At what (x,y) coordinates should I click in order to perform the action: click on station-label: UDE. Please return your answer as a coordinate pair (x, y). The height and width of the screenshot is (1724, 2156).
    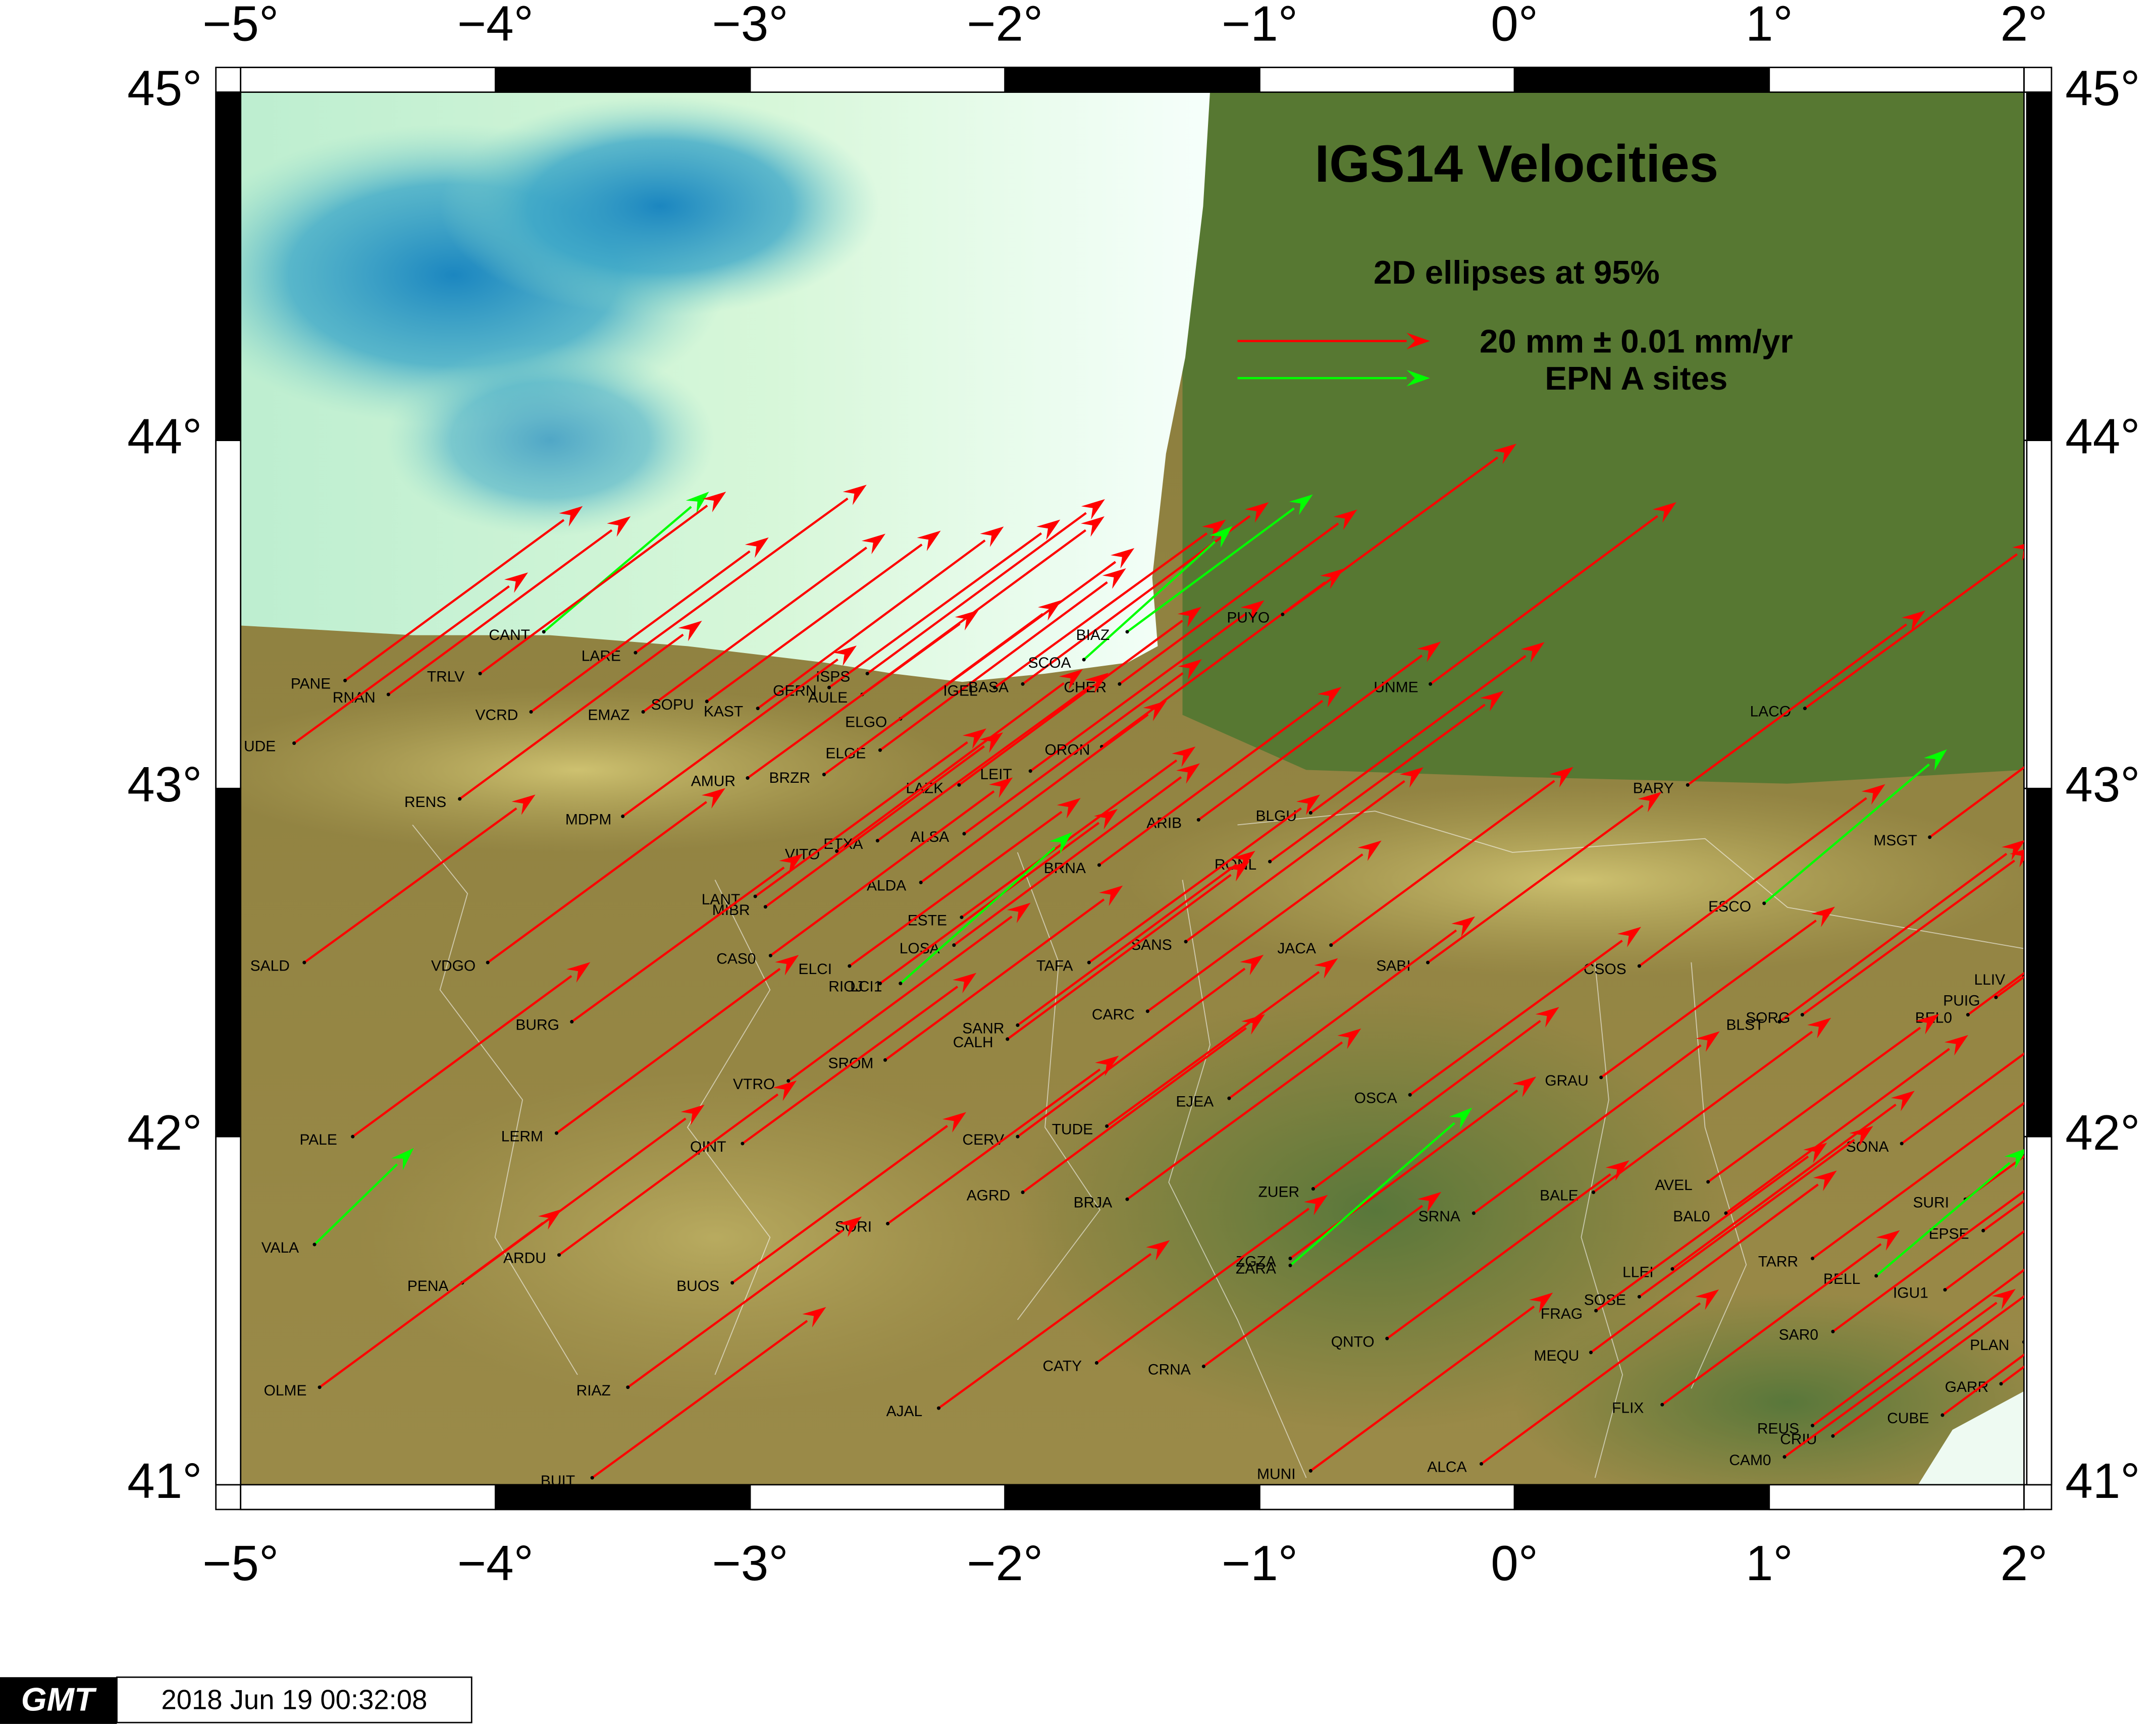
    Looking at the image, I should click on (260, 746).